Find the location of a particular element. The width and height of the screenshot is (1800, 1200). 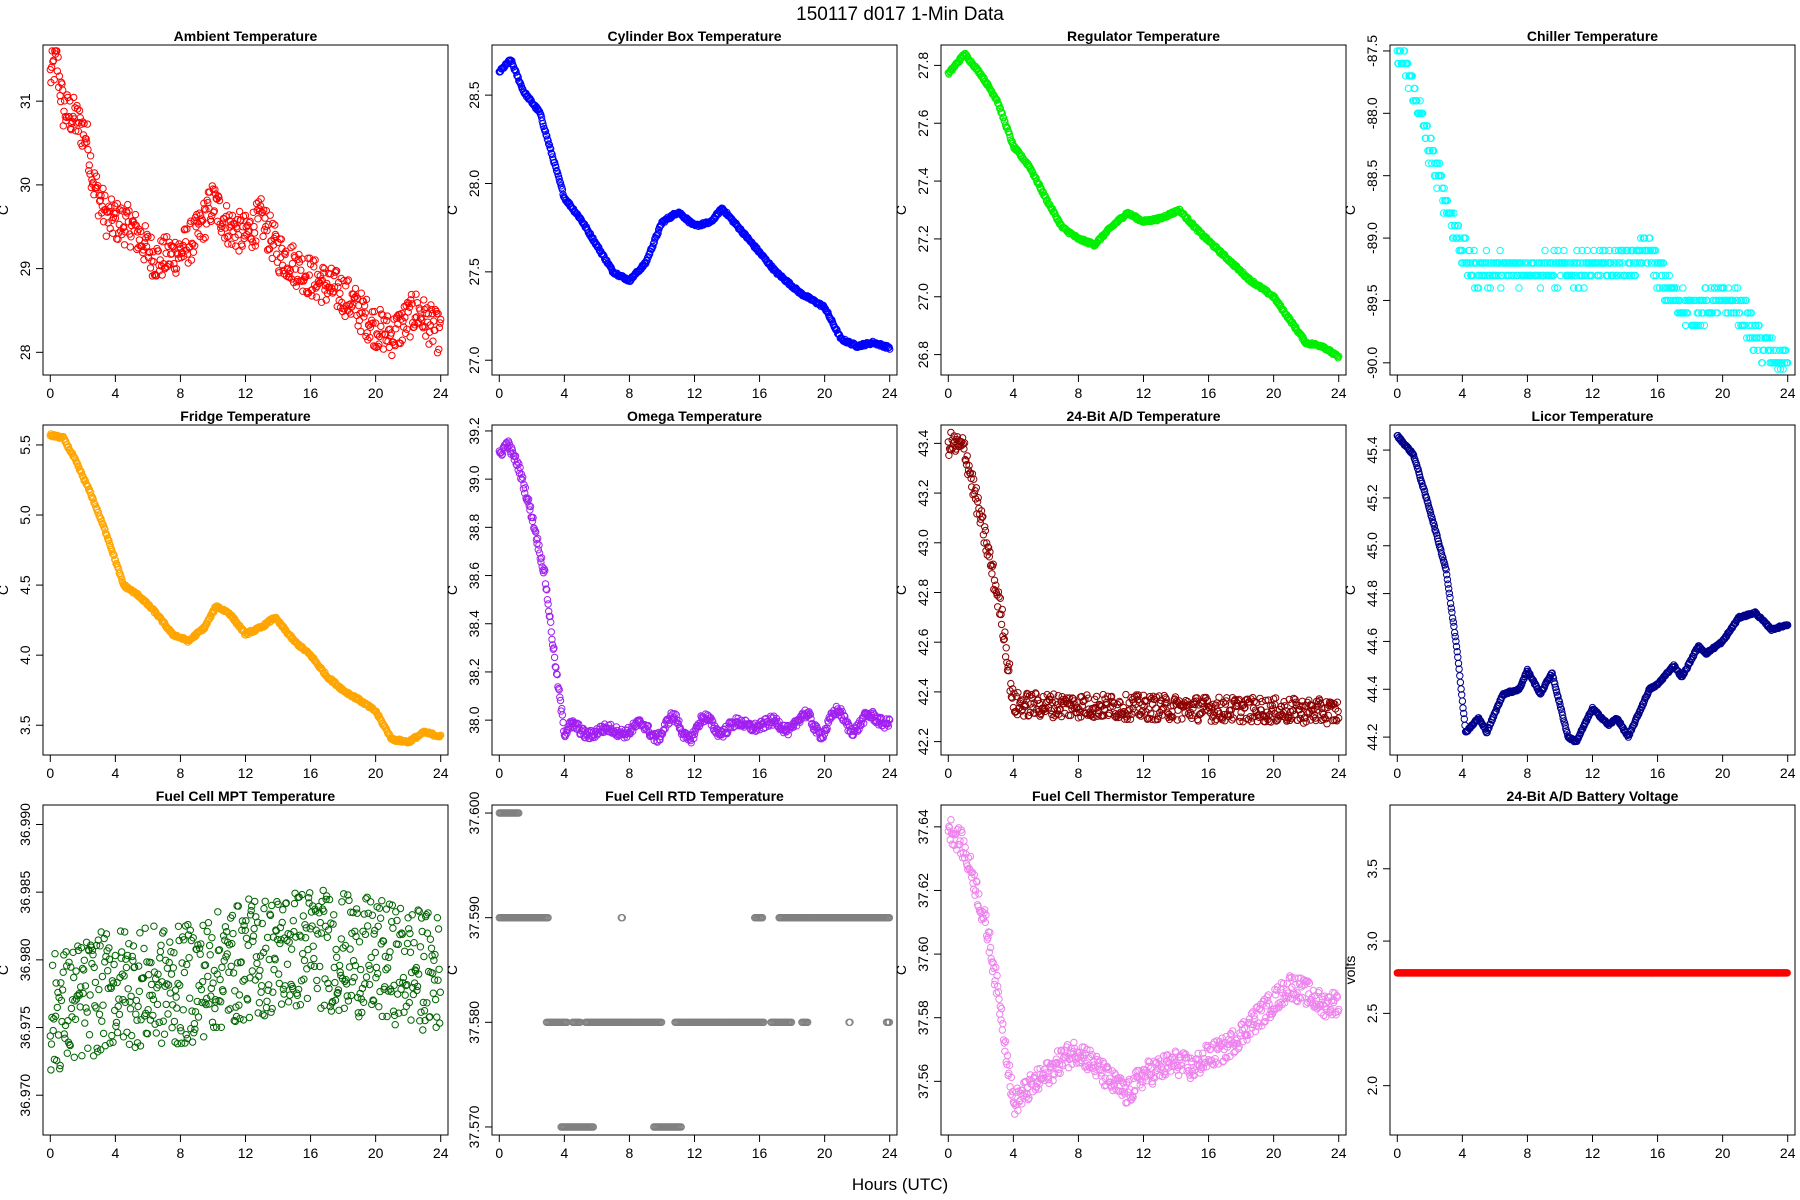

panel-title: Licor Temperature is located at coordinates (1593, 416).